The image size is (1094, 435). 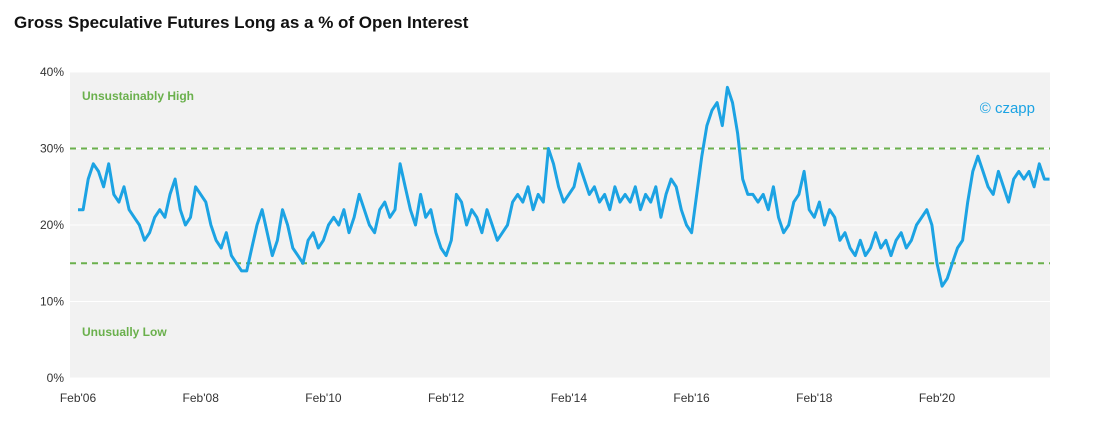 I want to click on y-tick-label: 10%, so click(x=52, y=302).